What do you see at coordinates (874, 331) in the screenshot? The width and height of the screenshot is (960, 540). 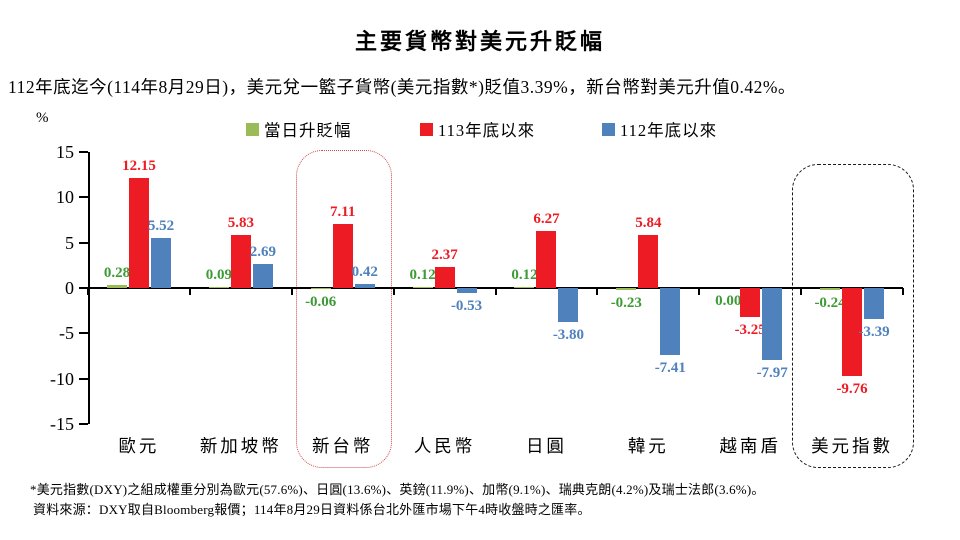 I see `bar-value-label: -3.39` at bounding box center [874, 331].